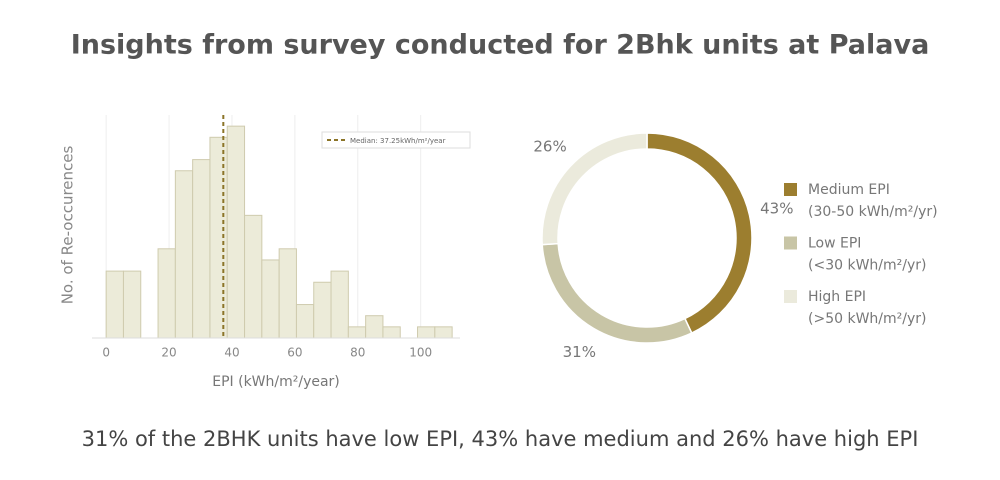  I want to click on median-legend-box, so click(396, 140).